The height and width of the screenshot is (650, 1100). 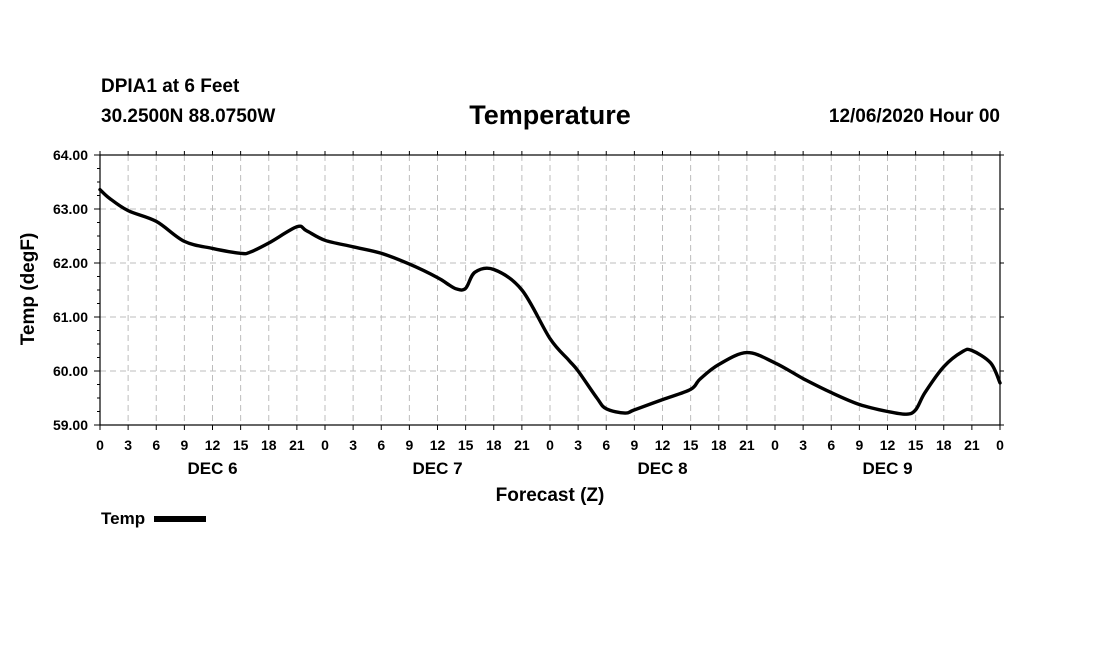 I want to click on x-axis-label: Forecast (Z), so click(x=550, y=495).